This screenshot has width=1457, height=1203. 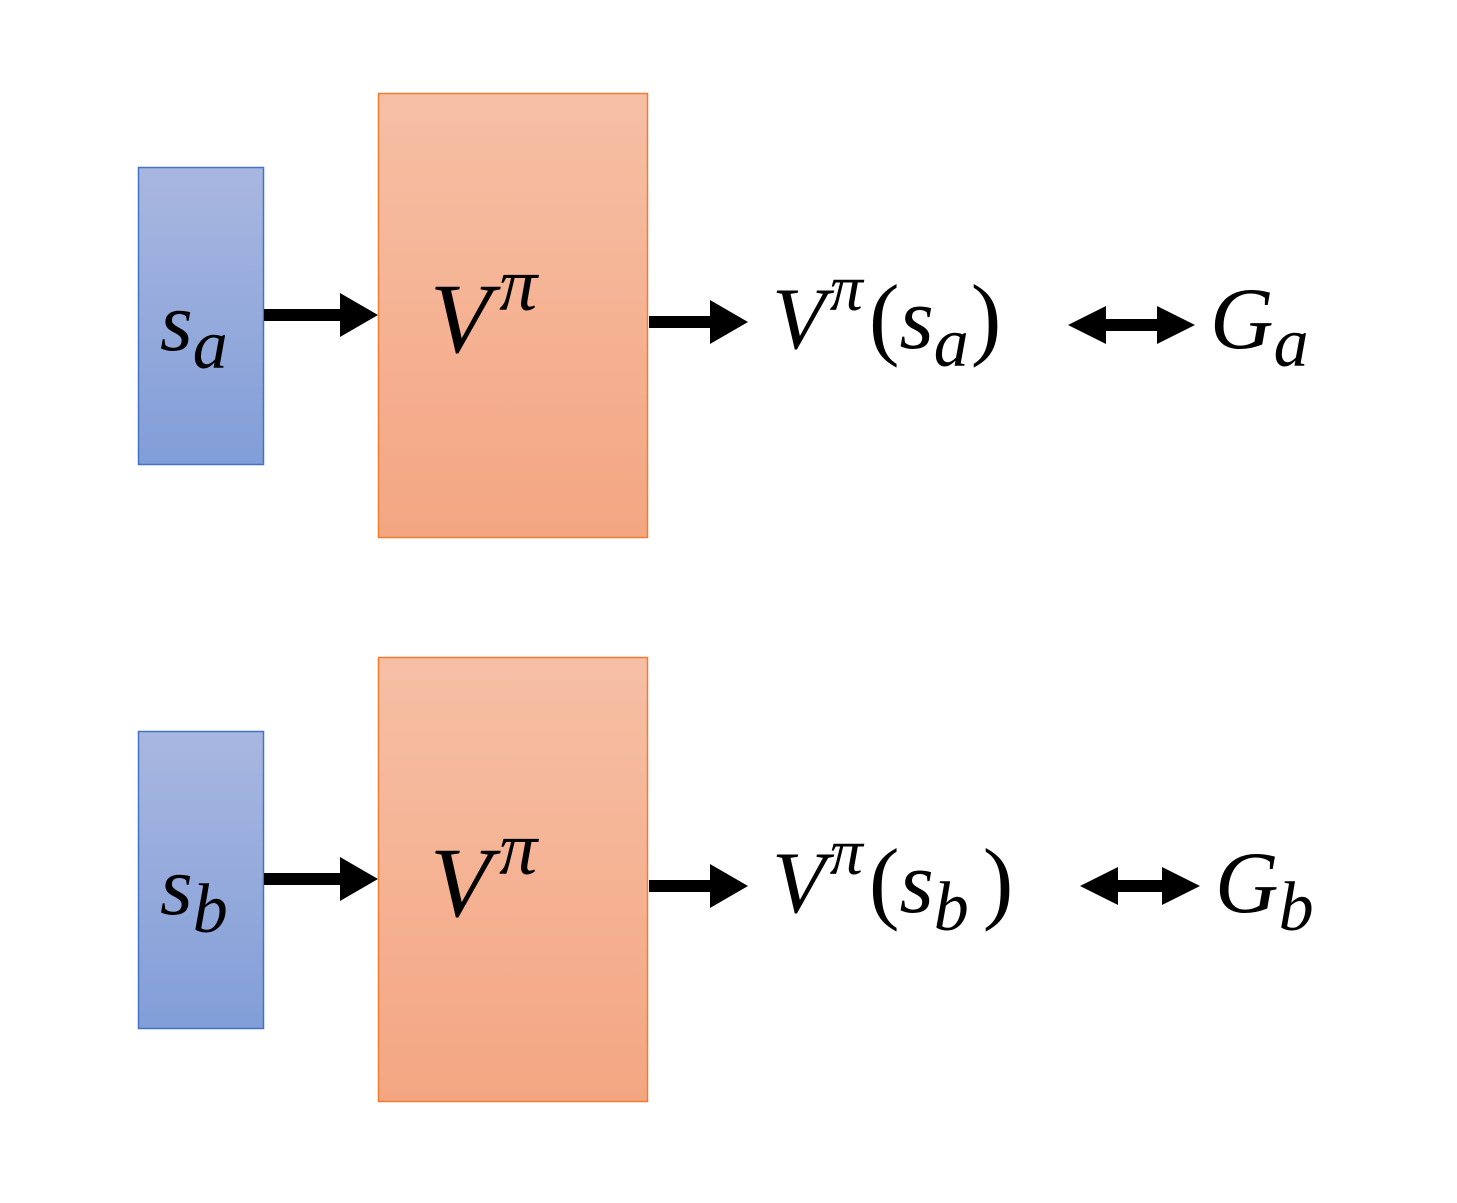 What do you see at coordinates (1291, 343) in the screenshot?
I see `return-subscript: a` at bounding box center [1291, 343].